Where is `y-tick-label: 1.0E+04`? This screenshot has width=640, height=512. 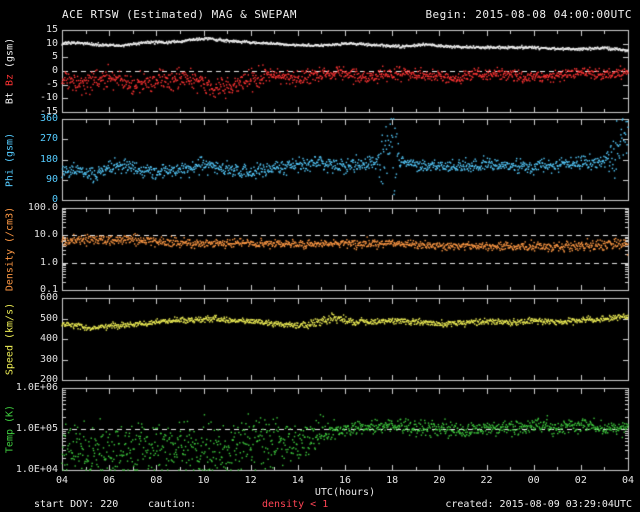 y-tick-label: 1.0E+04 is located at coordinates (36, 469).